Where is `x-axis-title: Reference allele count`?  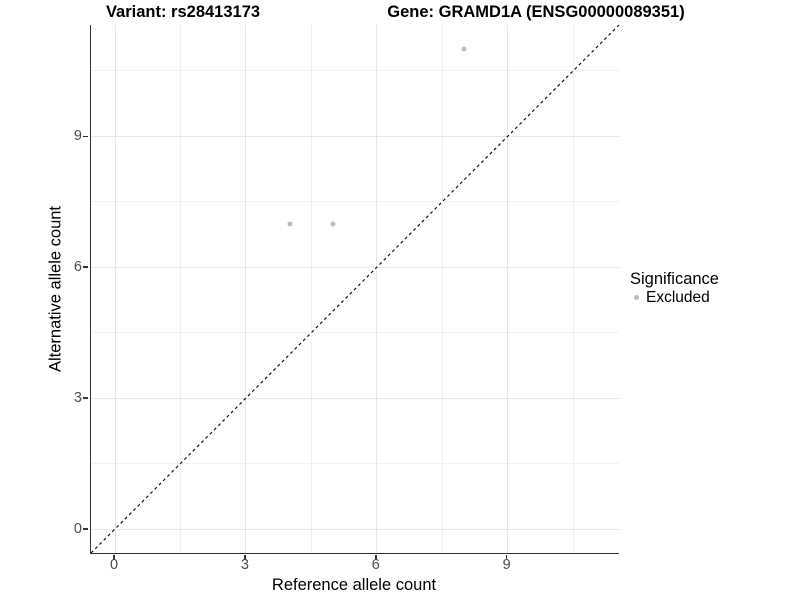
x-axis-title: Reference allele count is located at coordinates (354, 585).